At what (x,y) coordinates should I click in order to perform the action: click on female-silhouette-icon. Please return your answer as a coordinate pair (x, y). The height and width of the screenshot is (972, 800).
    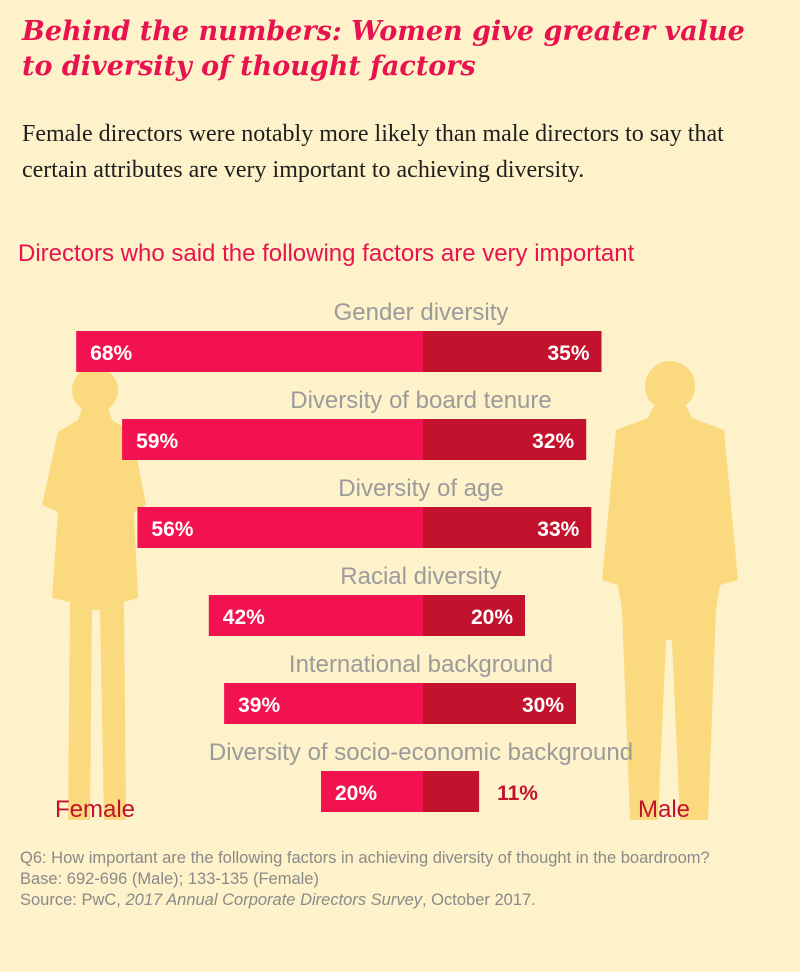
    Looking at the image, I should click on (94, 593).